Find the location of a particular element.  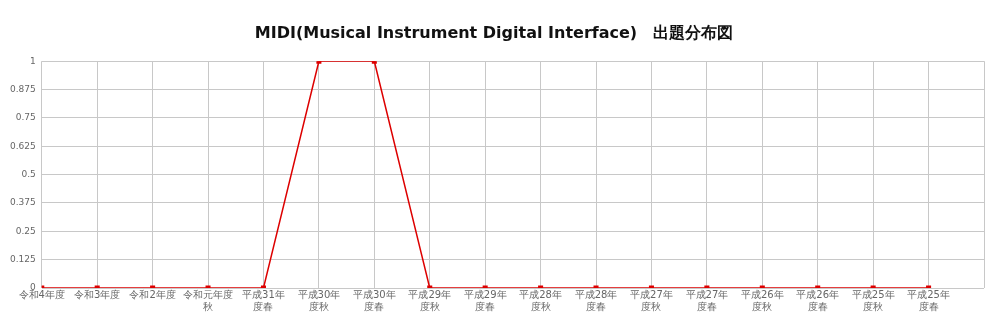

y-tick-label: 0.25 is located at coordinates (25, 230).